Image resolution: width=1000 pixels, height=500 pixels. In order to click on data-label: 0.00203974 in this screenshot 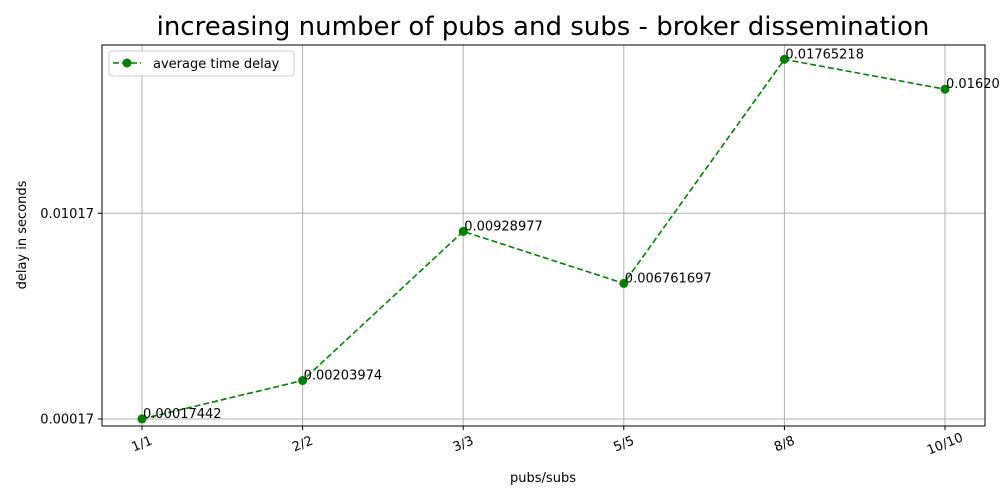, I will do `click(343, 376)`.